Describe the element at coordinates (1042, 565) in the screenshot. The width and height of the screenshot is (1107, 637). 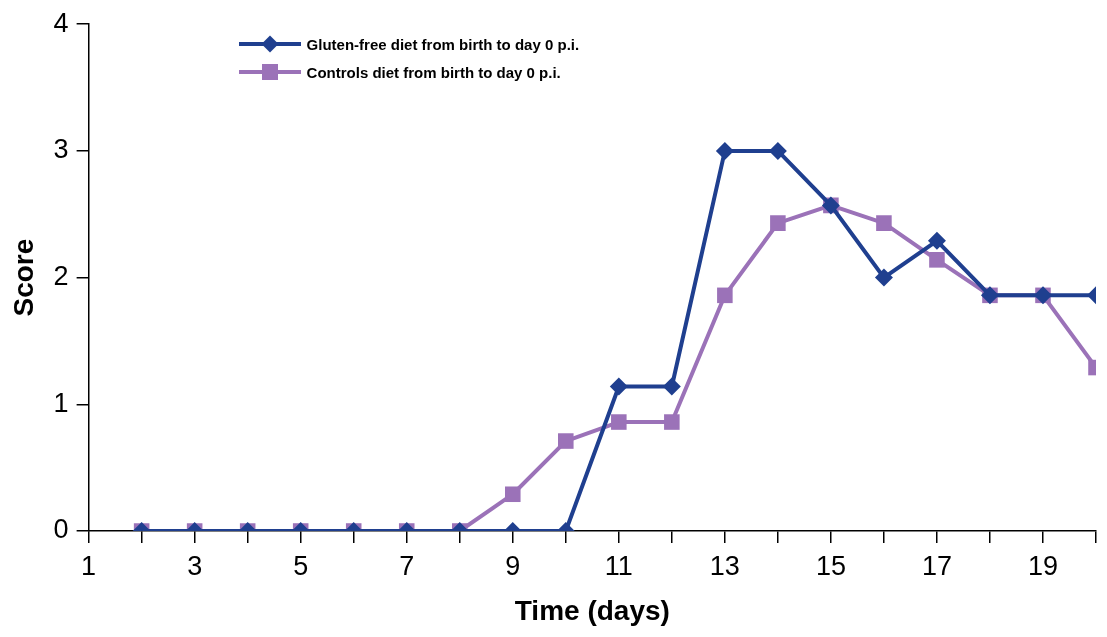
I see `x-tick-label: 19` at that location.